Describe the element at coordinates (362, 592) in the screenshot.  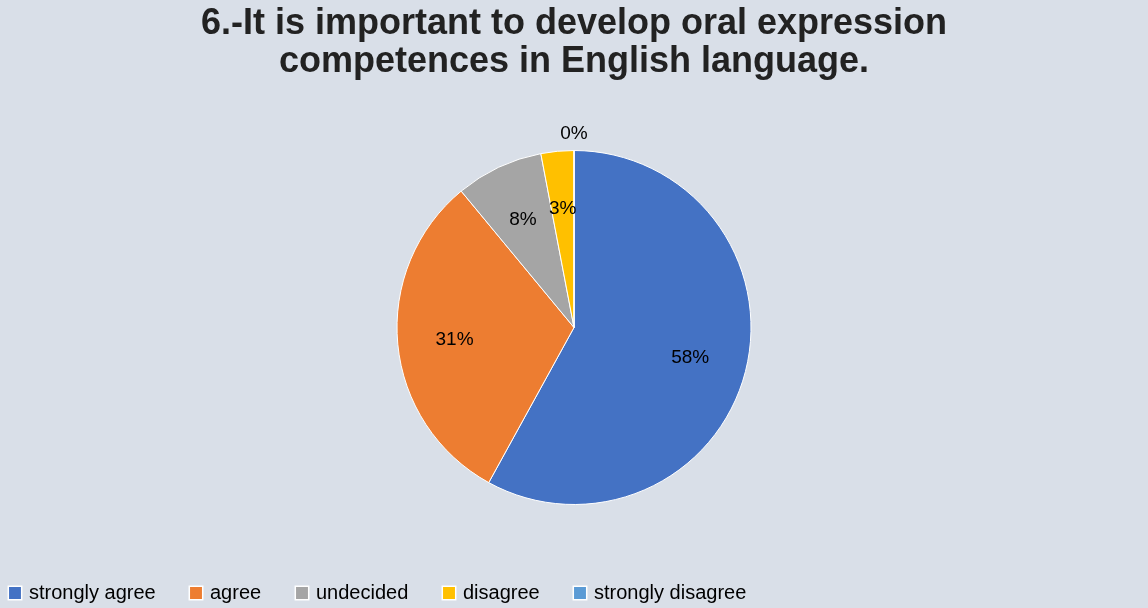
I see `legend-label: undecided` at that location.